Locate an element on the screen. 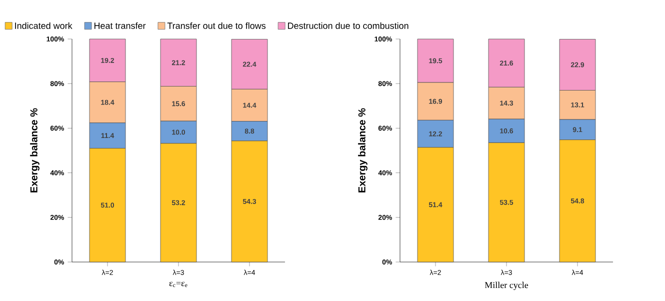 The height and width of the screenshot is (301, 665). legend-label: Indicated work is located at coordinates (43, 25).